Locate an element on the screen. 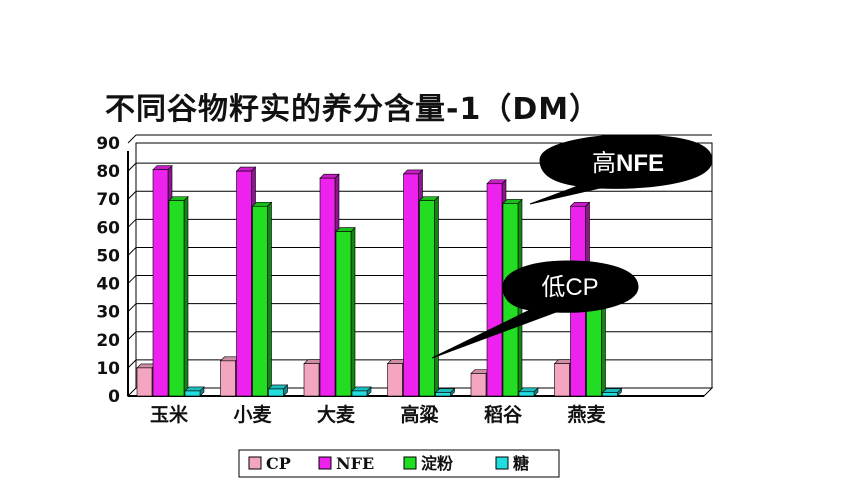 This screenshot has height=484, width=860. x-category-label: 稻谷 is located at coordinates (503, 414).